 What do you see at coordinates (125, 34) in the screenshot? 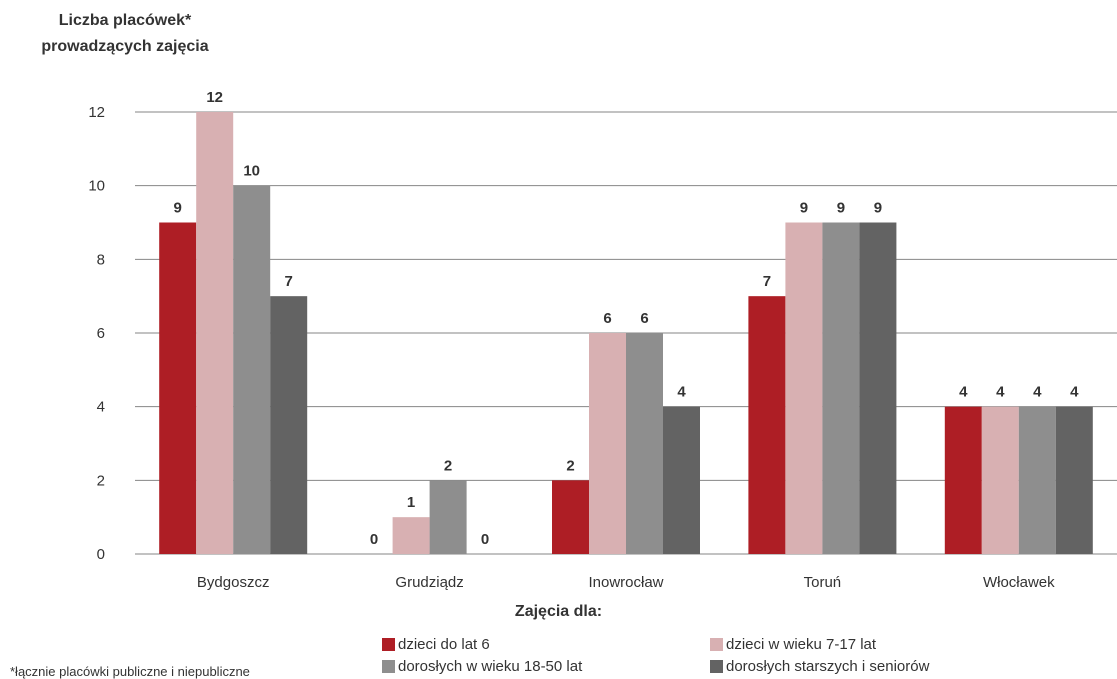
I see `y-axis-title: Liczba placówek* prowadzących zajęcia` at bounding box center [125, 34].